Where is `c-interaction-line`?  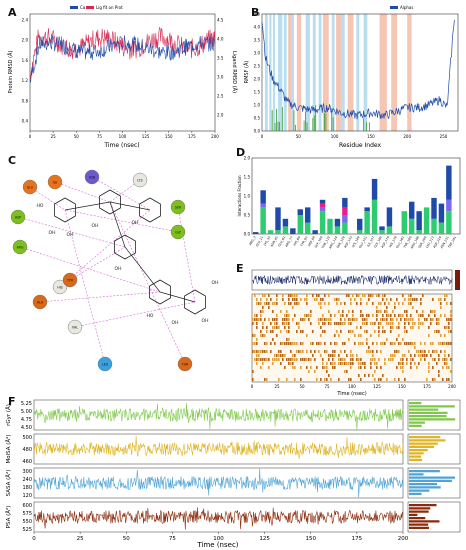
c-interaction-line is located at coordinates (100, 297).